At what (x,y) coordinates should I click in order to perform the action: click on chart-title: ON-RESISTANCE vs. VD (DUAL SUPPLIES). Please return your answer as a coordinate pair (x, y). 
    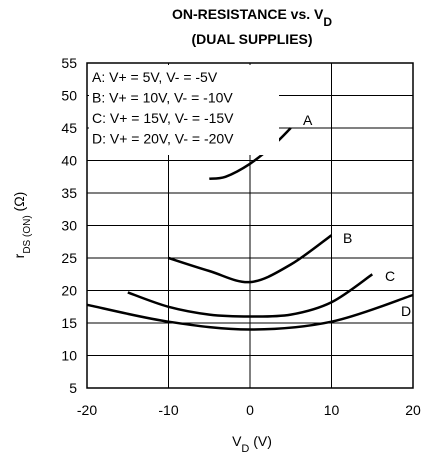
    Looking at the image, I should click on (252, 26).